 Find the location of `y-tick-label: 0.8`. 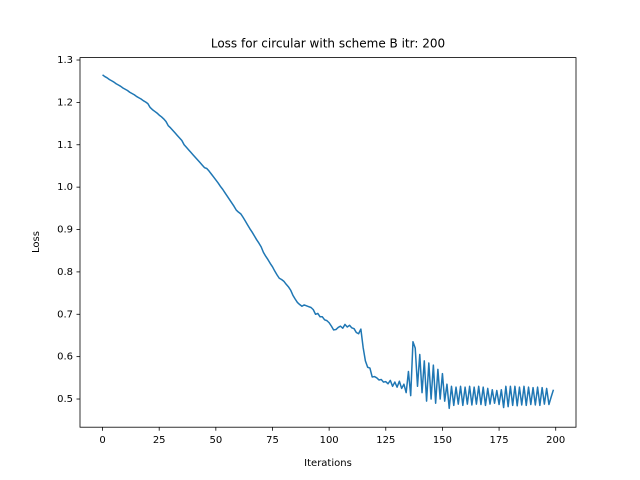

y-tick-label: 0.8 is located at coordinates (65, 272).